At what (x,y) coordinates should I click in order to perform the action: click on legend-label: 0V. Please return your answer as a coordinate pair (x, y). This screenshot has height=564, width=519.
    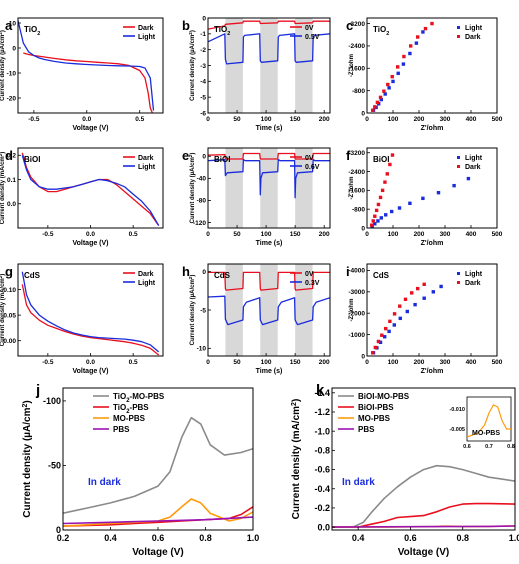
    Looking at the image, I should click on (309, 274).